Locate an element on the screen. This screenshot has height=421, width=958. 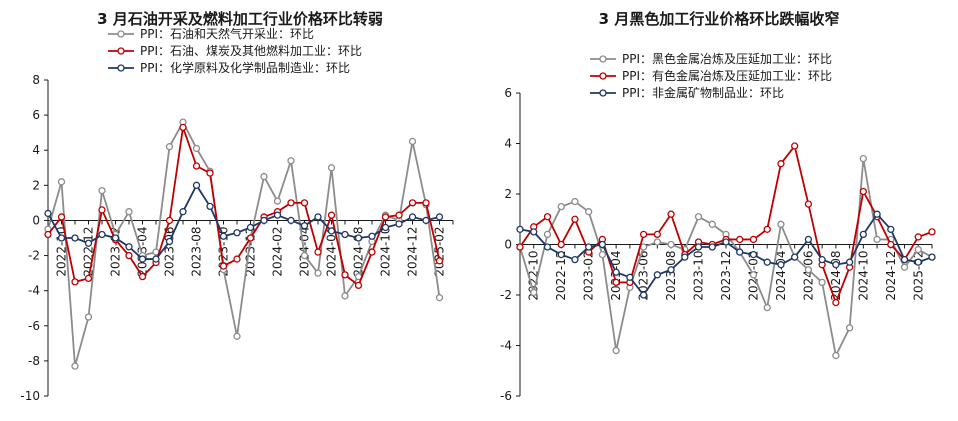
x-tick-label: 2024-08 is located at coordinates (836, 276).